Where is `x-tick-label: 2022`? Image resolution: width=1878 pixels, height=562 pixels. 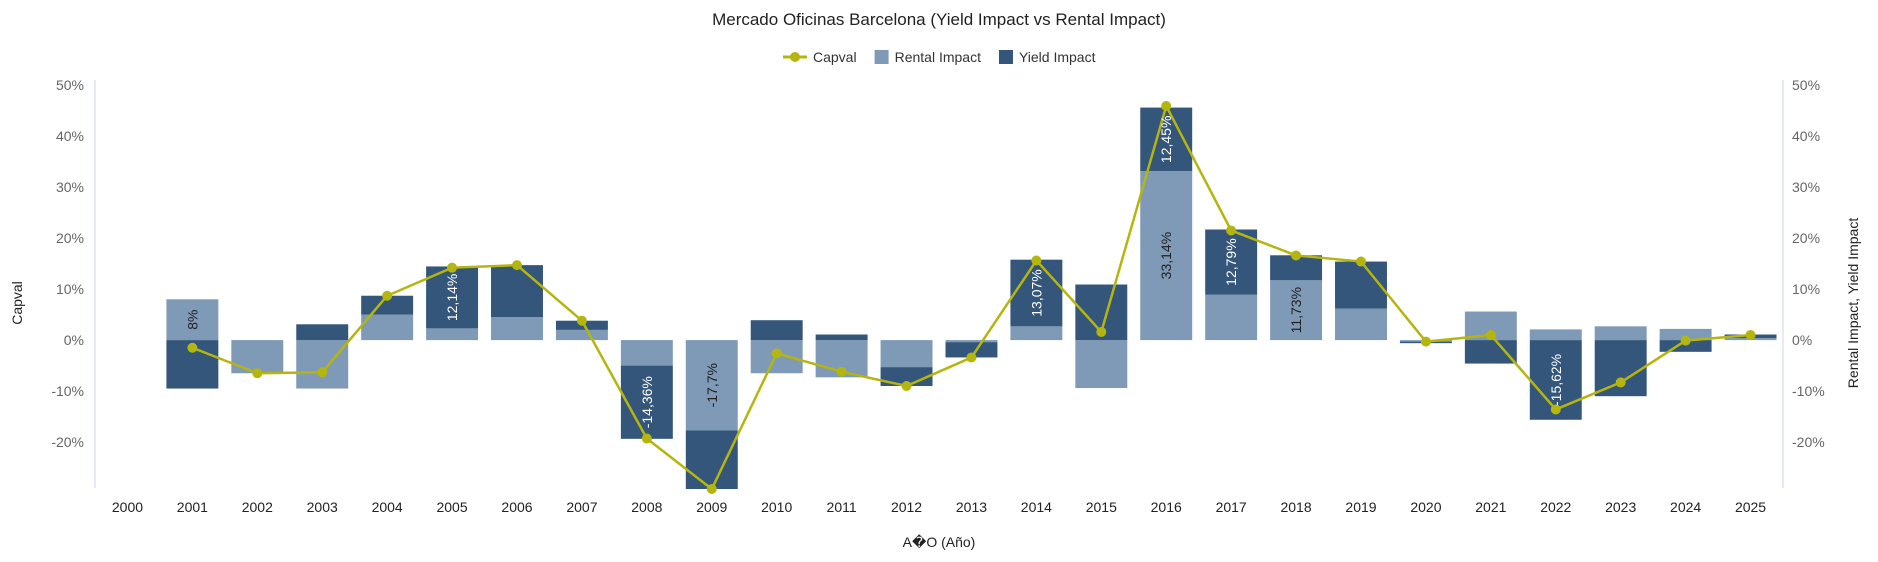
x-tick-label: 2022 is located at coordinates (1555, 507).